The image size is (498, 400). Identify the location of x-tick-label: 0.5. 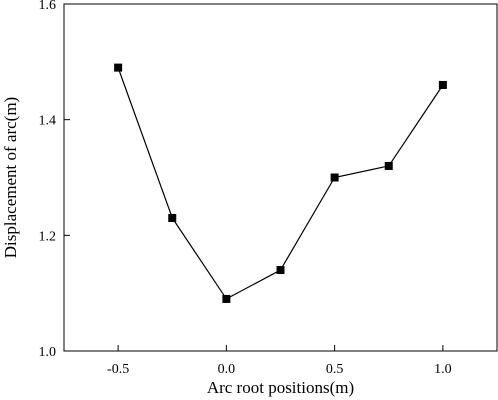
(335, 369).